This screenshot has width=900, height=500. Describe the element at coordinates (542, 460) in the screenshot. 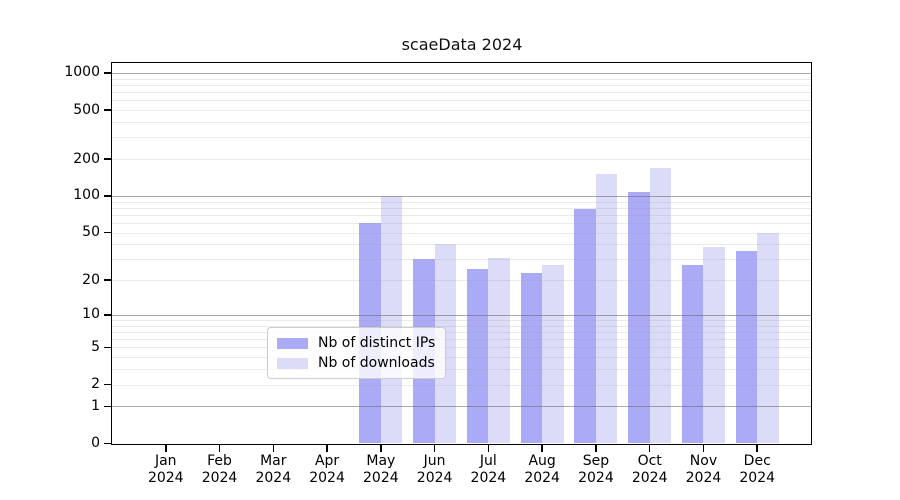

I see `month-label: Aug` at that location.